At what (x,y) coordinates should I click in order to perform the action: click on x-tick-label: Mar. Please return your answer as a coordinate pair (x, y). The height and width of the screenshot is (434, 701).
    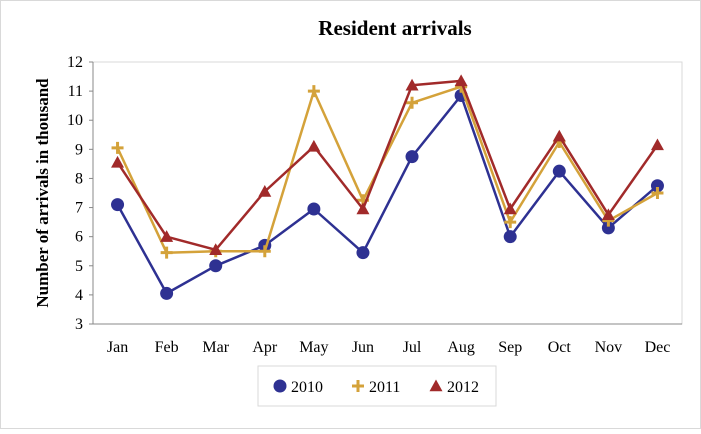
    Looking at the image, I should click on (215, 347).